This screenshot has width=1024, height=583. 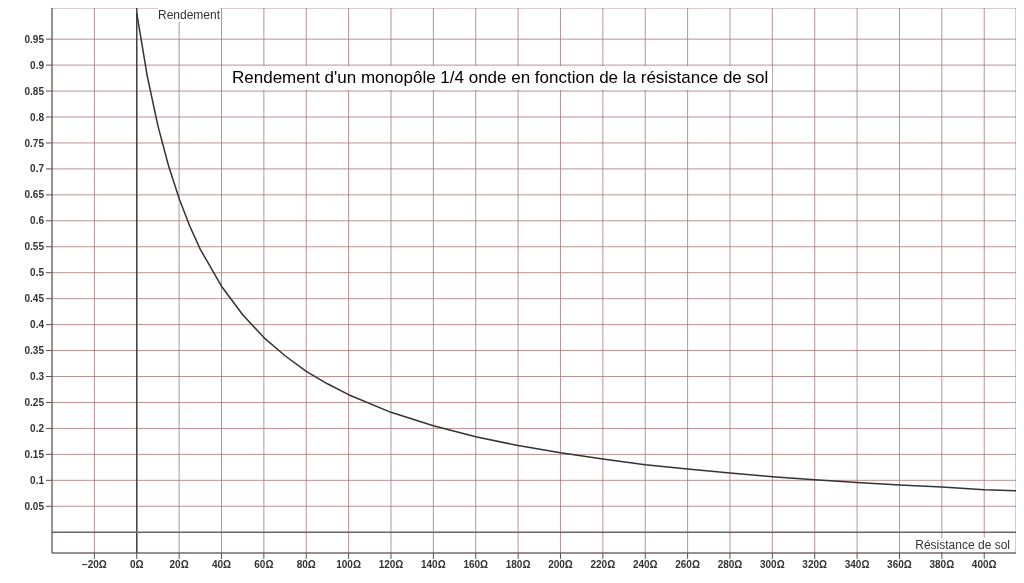 I want to click on x-tick-label: 400Ω, so click(x=984, y=565).